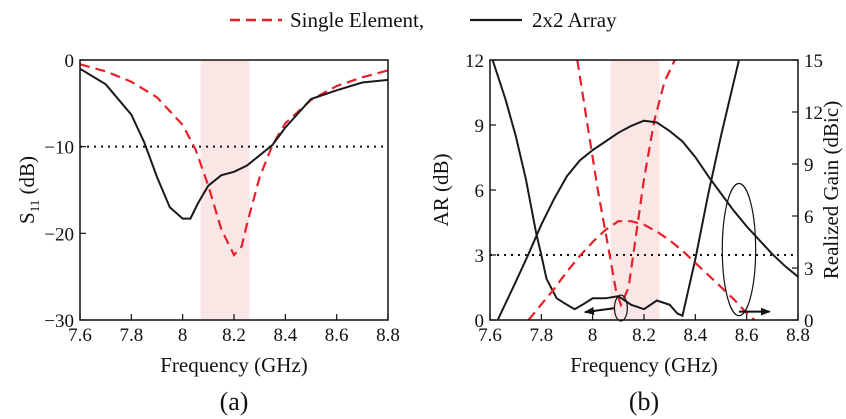 This screenshot has width=846, height=419. I want to click on panel-a-xtick-label: 8.2, so click(234, 335).